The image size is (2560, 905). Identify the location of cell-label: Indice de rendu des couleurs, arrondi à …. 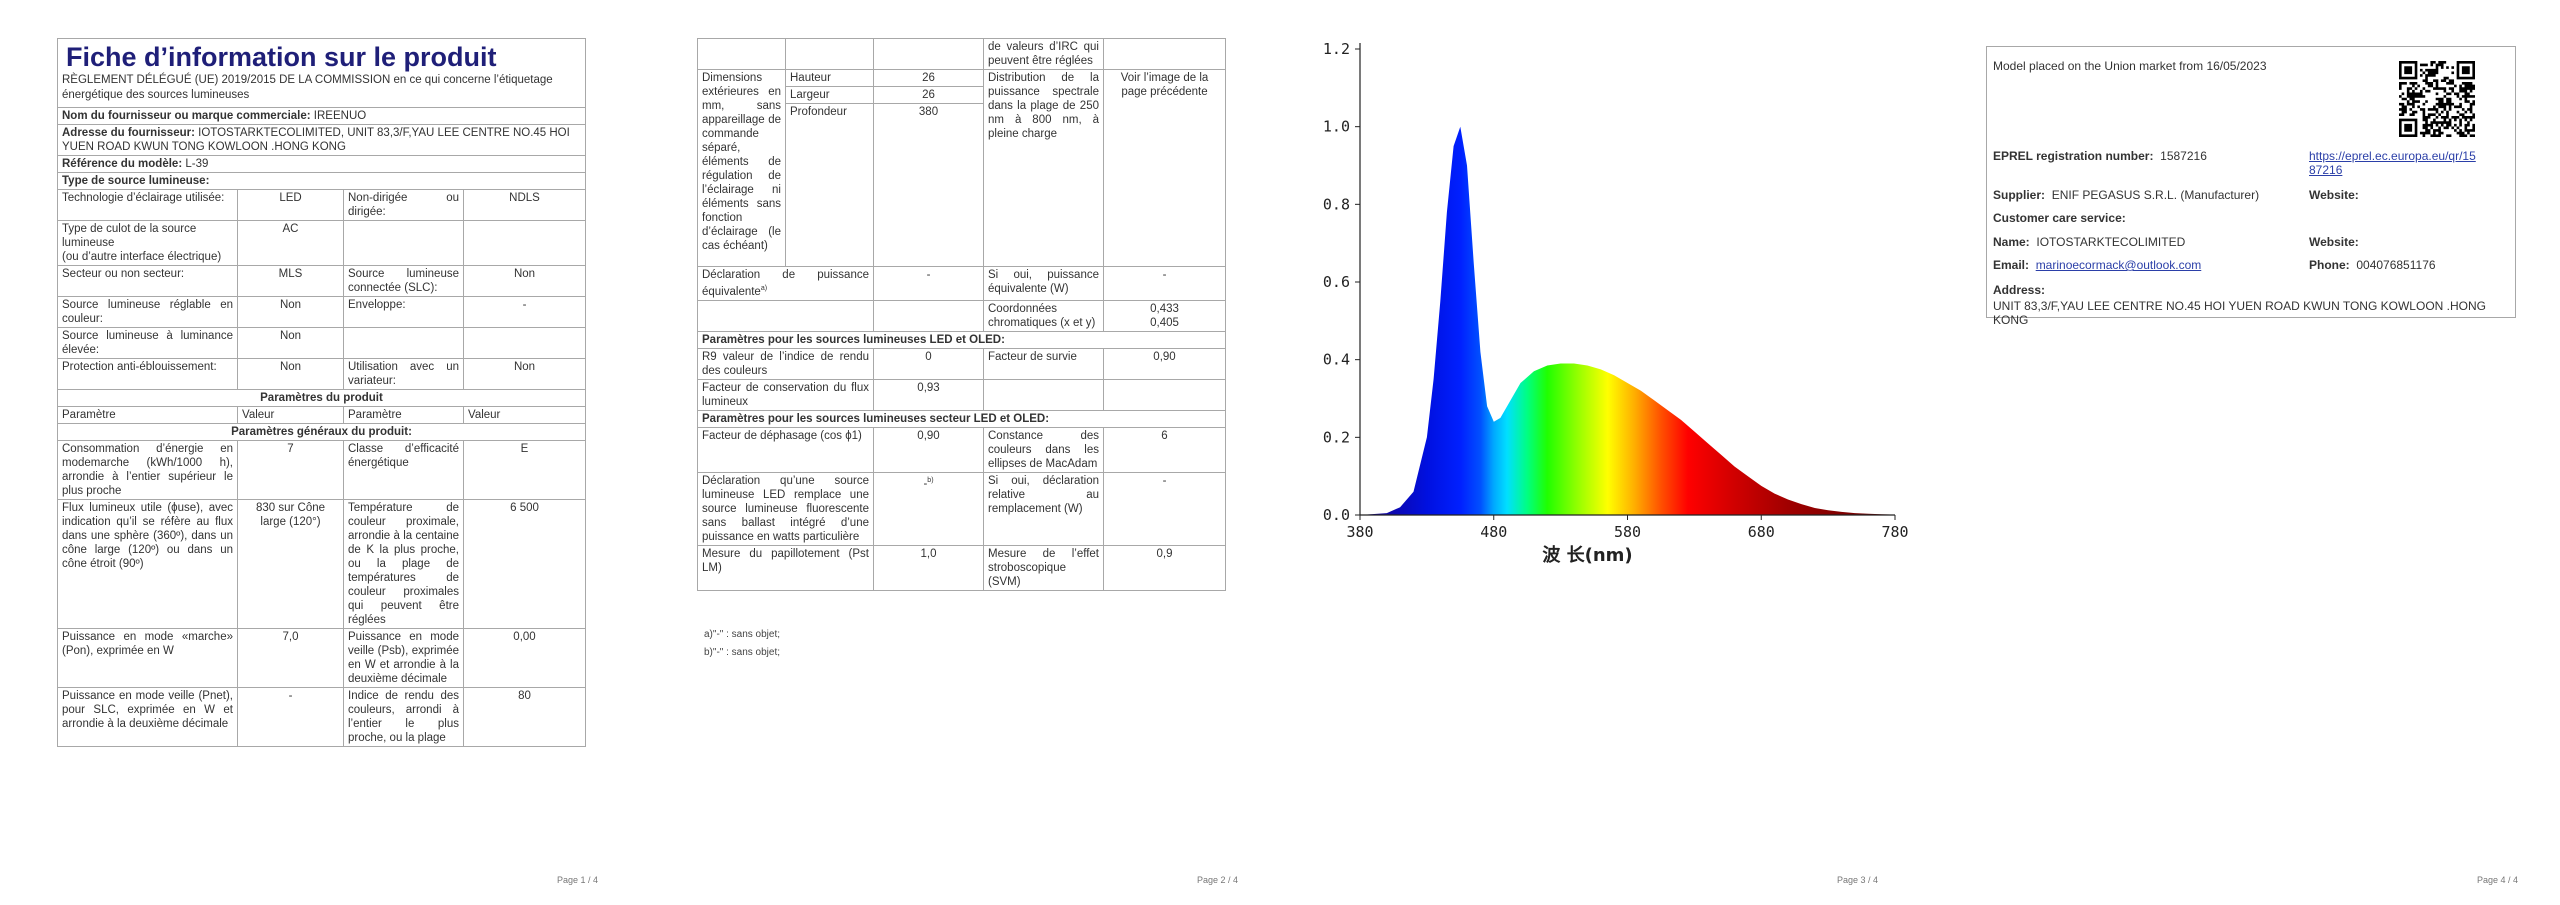
(403, 717).